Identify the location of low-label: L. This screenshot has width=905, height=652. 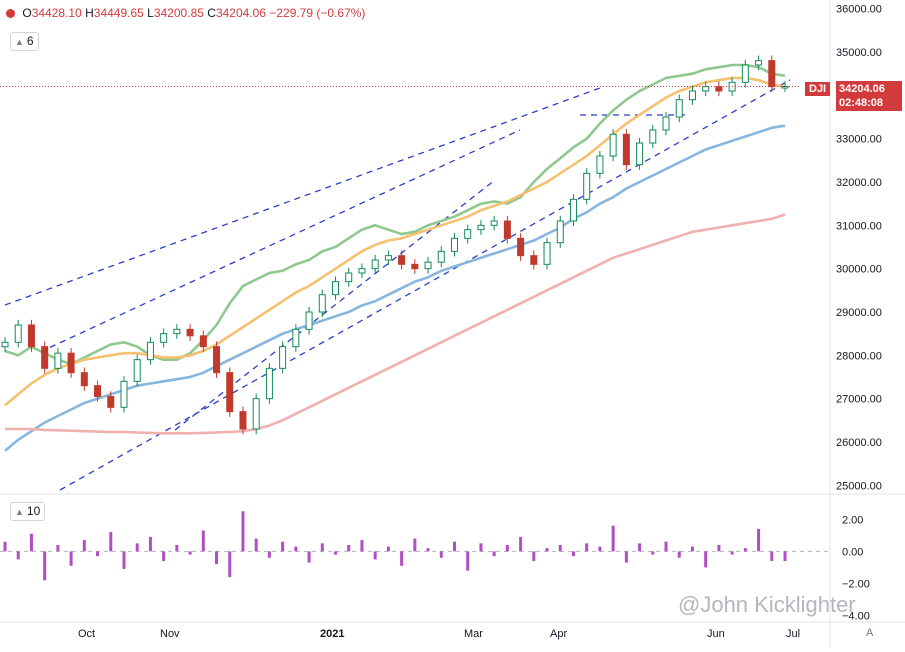
(150, 13).